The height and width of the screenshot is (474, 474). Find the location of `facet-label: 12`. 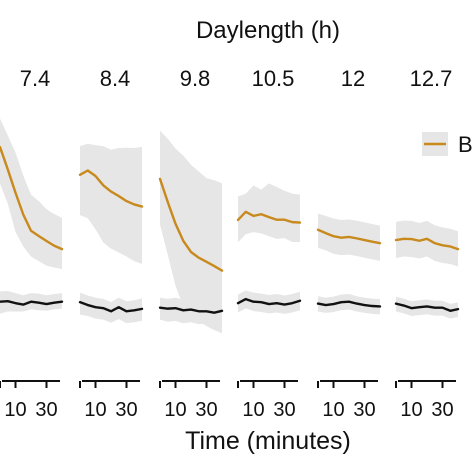

facet-label: 12 is located at coordinates (353, 78).